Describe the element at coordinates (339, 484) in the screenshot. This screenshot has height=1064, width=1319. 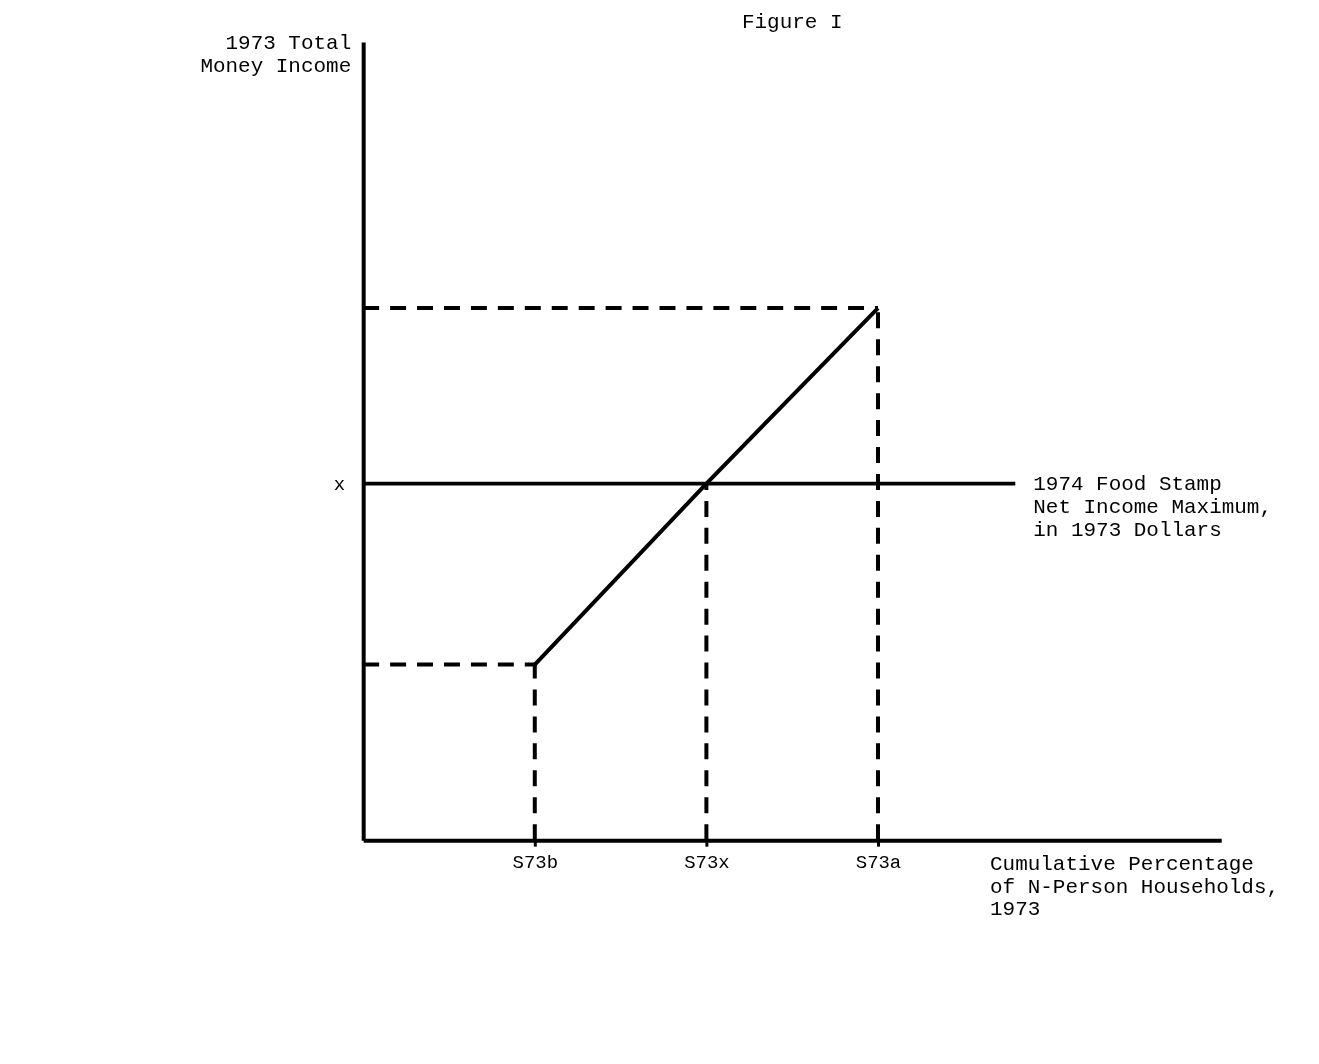
I see `text: x` at that location.